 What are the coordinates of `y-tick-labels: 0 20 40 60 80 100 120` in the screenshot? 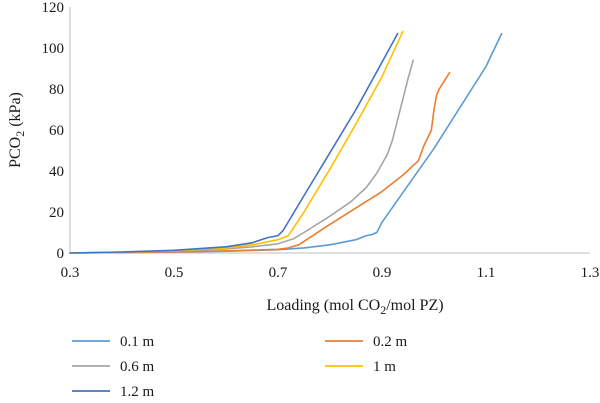 It's located at (53, 131).